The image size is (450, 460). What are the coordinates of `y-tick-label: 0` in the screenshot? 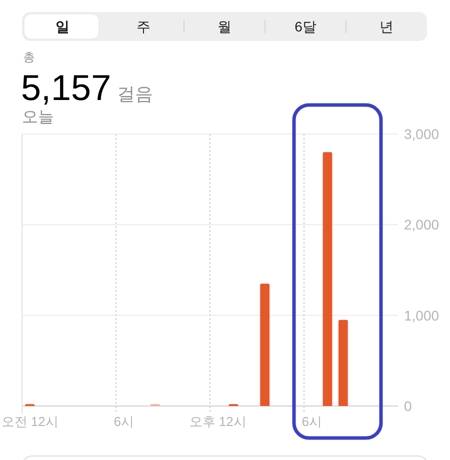 It's located at (408, 406).